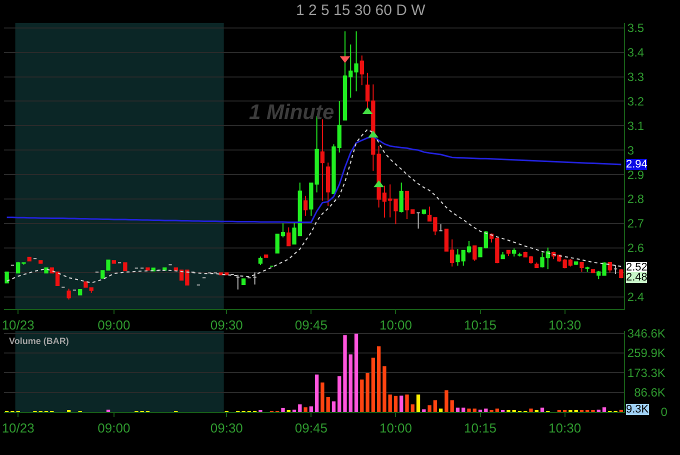 Image resolution: width=680 pixels, height=455 pixels. I want to click on y-tick-label: 2.4, so click(635, 297).